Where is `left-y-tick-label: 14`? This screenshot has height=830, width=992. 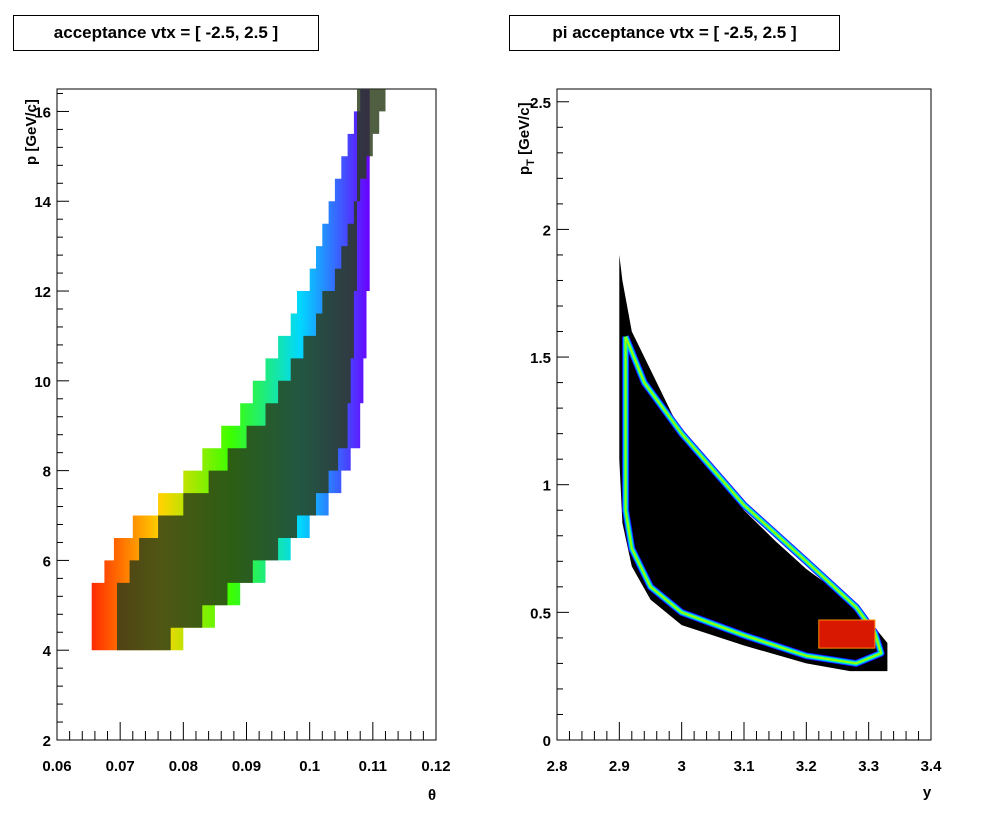
left-y-tick-label: 14 is located at coordinates (42, 202).